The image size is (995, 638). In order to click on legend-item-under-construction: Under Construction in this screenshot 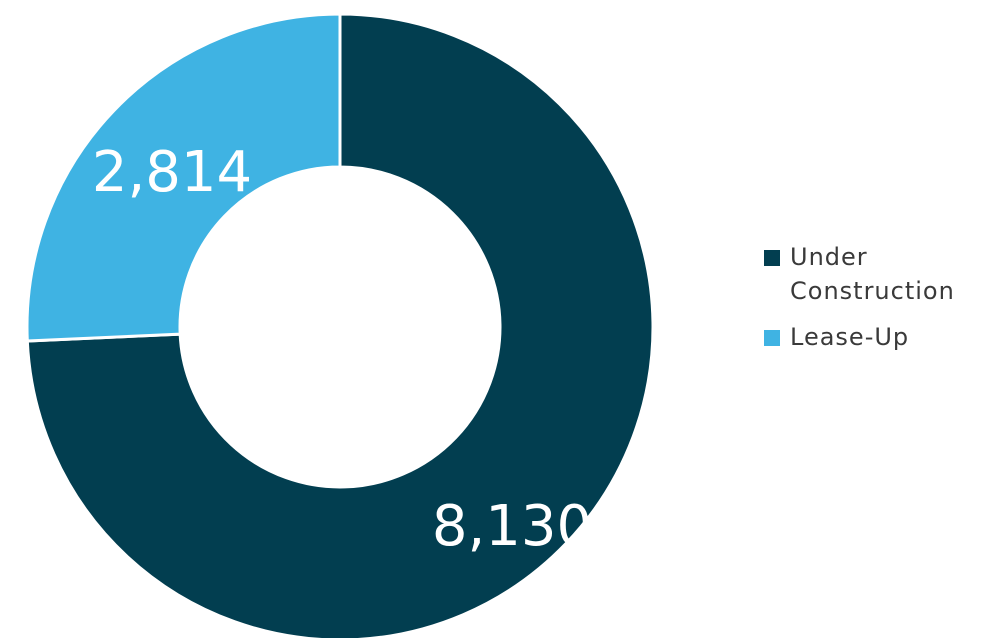, I will do `click(879, 274)`.